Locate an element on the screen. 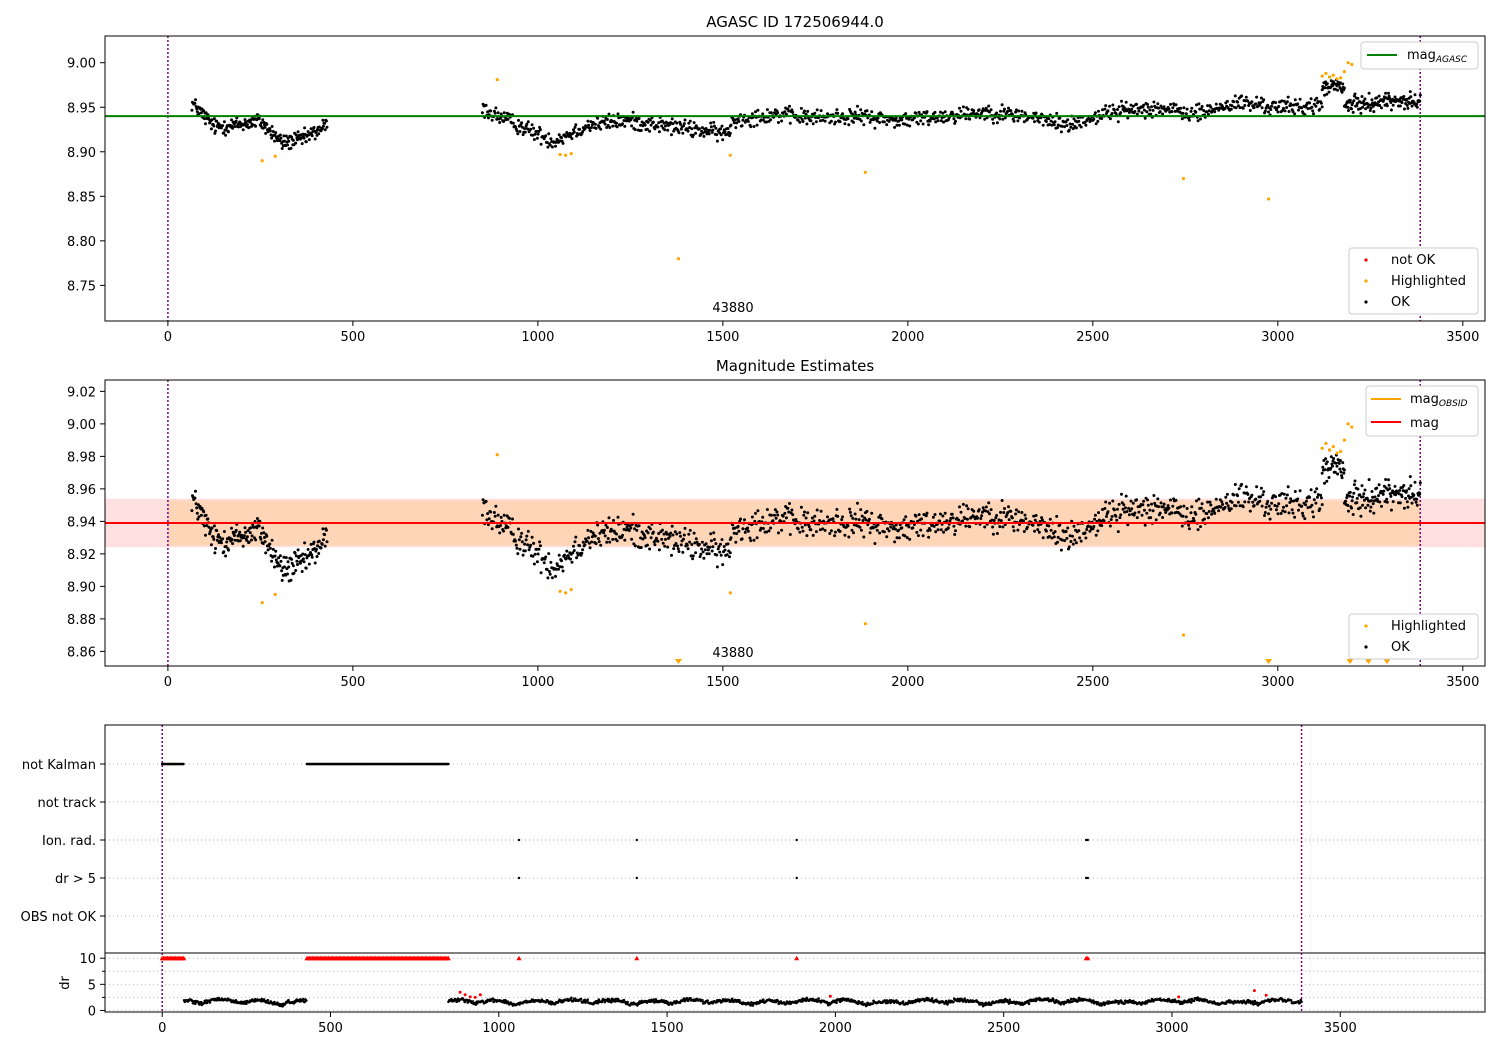  dr-red-point is located at coordinates (475, 997).